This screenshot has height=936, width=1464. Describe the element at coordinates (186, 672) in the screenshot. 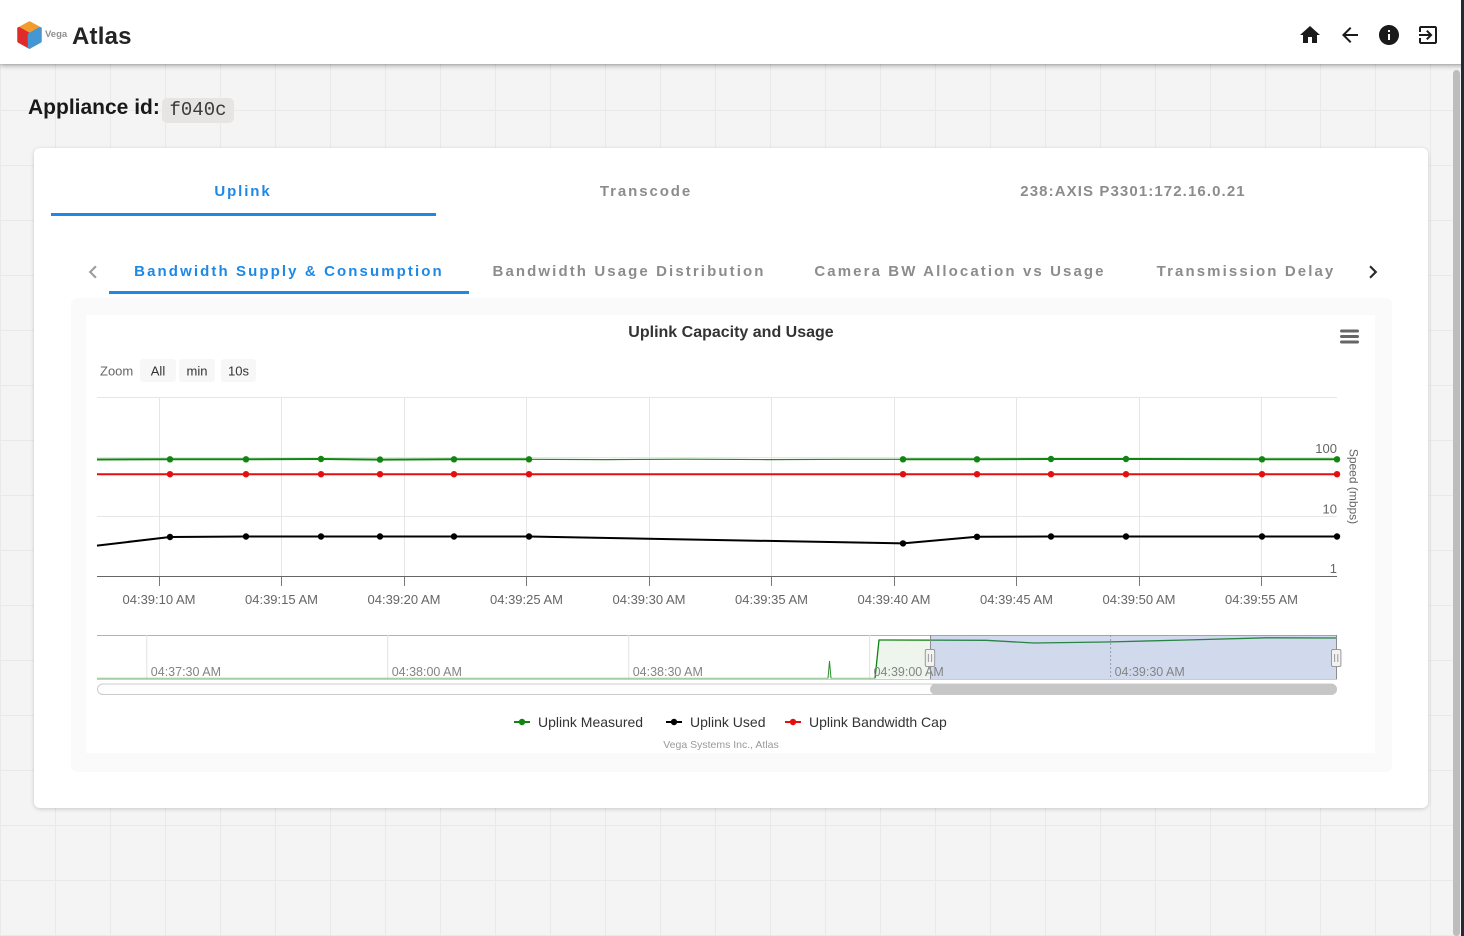

I see `svg-text: 04:37:30 AM` at that location.